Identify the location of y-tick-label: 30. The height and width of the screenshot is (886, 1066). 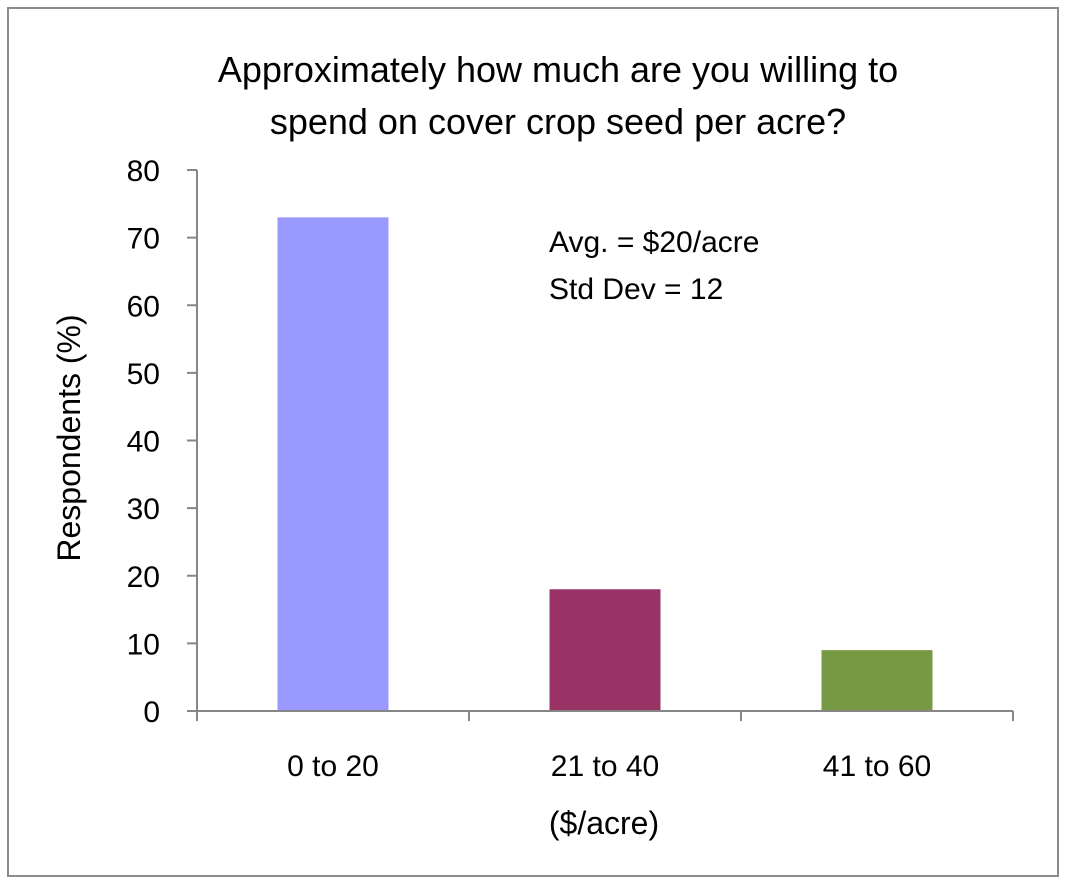
(143, 509).